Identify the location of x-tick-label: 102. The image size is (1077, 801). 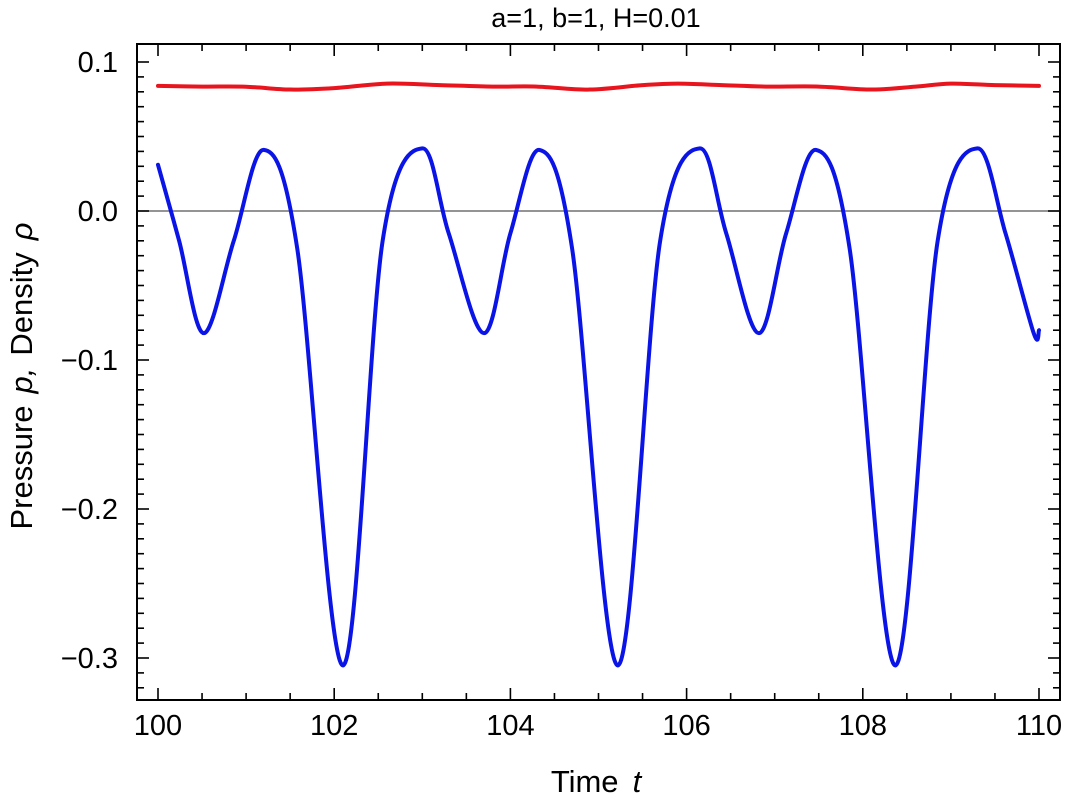
(334, 726).